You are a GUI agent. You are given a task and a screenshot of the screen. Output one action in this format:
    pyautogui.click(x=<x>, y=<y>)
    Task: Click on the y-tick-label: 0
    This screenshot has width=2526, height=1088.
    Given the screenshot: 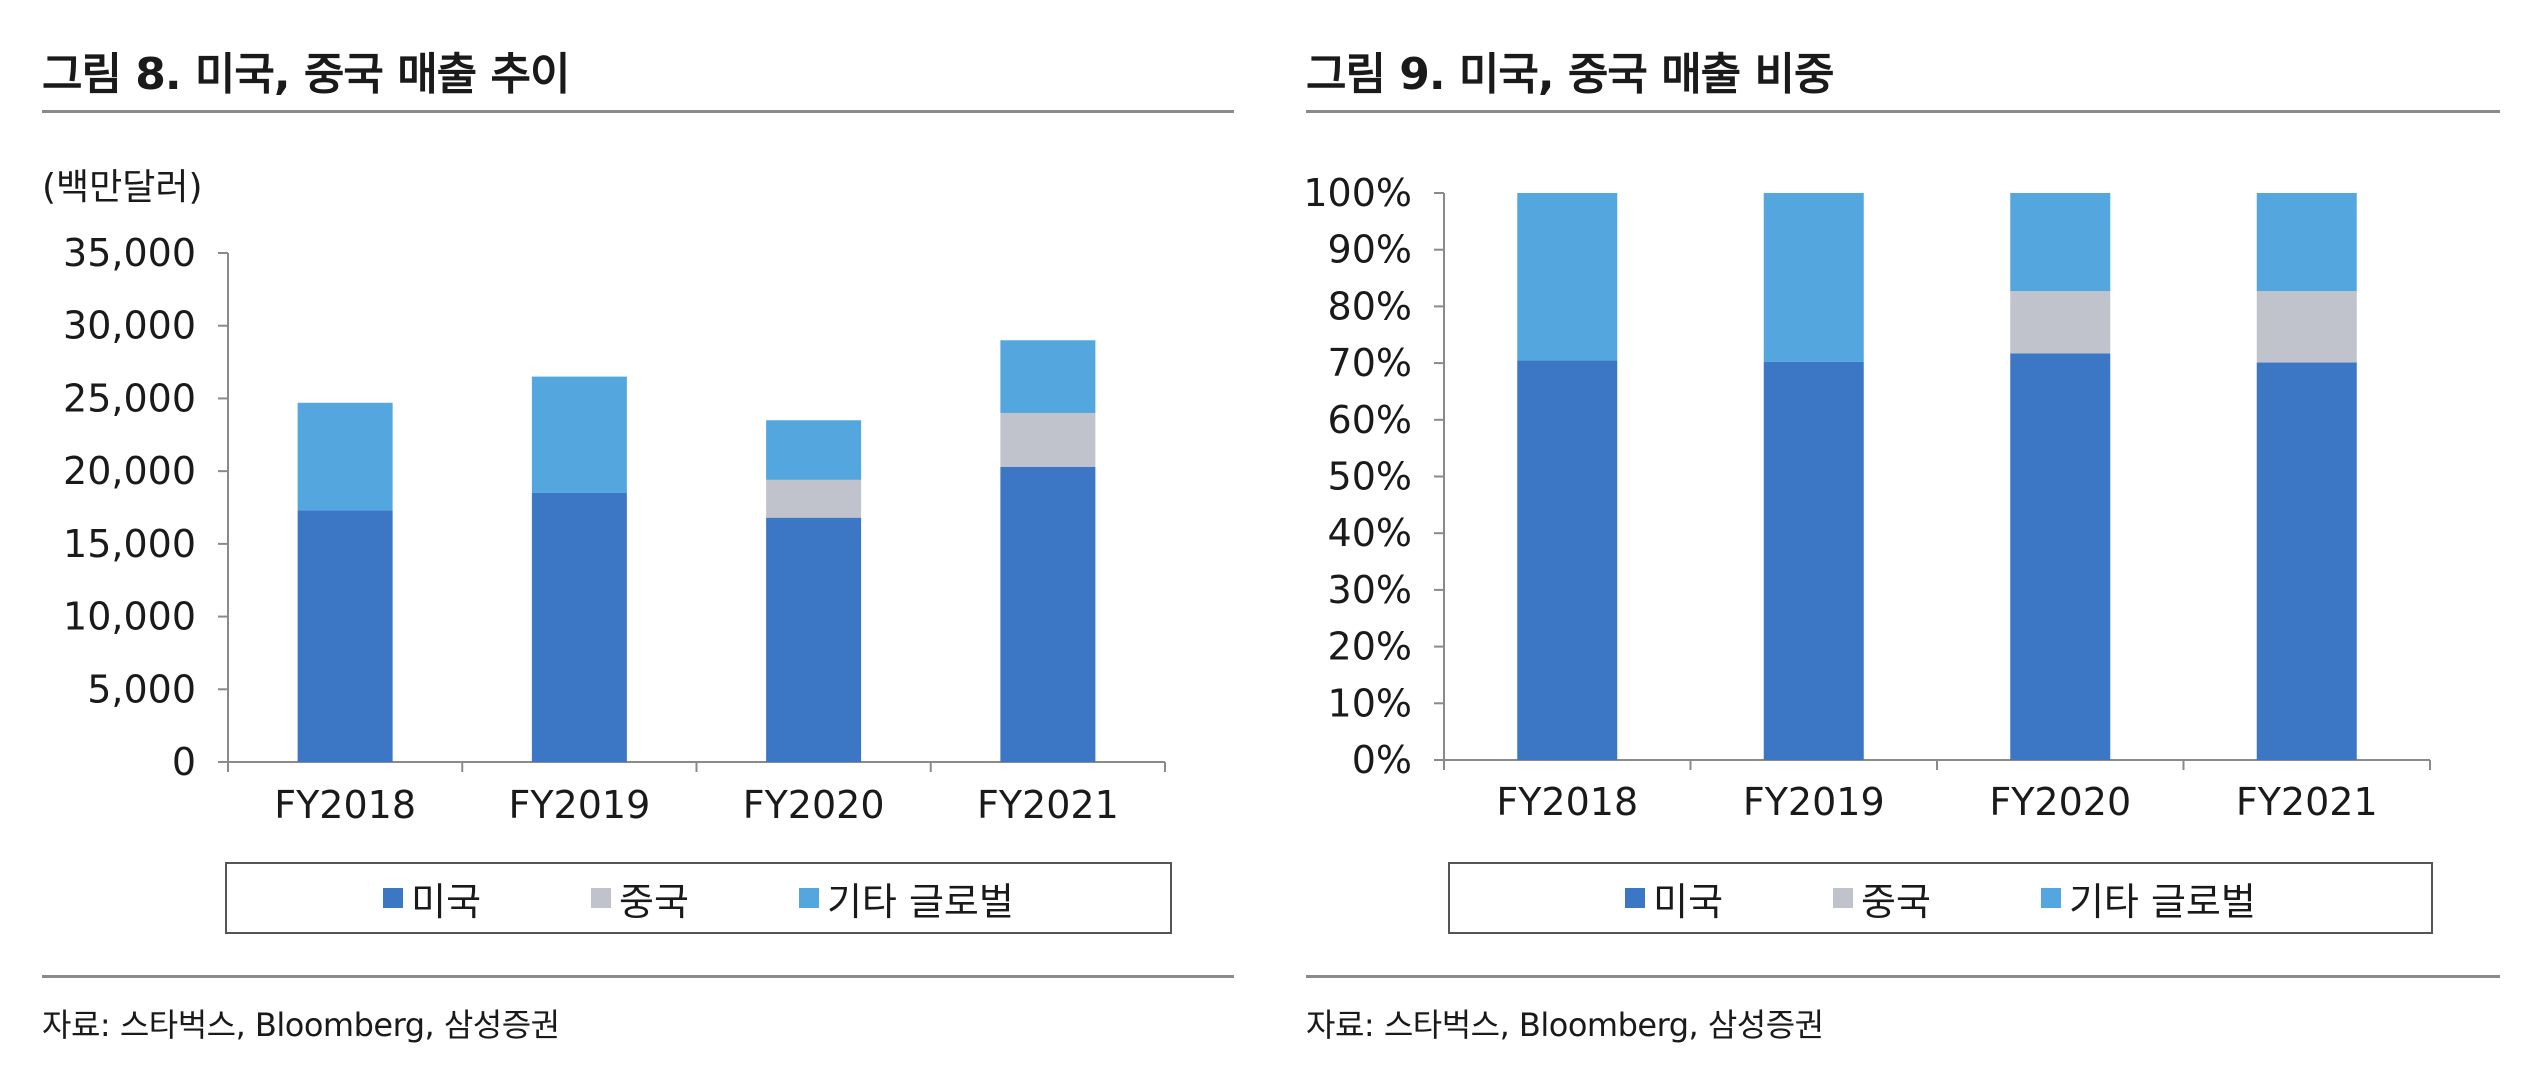 What is the action you would take?
    pyautogui.click(x=184, y=762)
    